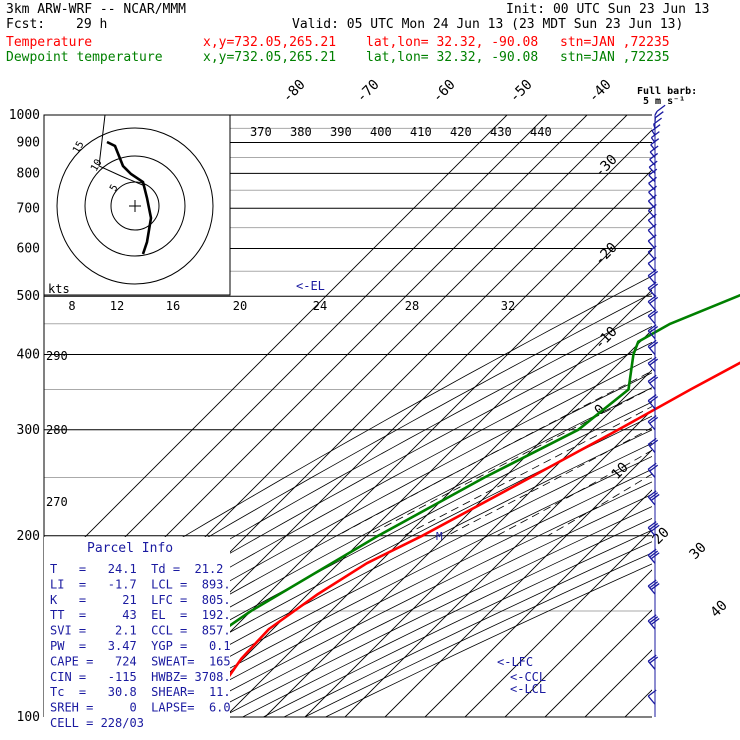  What do you see at coordinates (261, 132) in the screenshot?
I see `dry-adiabat-label: 370` at bounding box center [261, 132].